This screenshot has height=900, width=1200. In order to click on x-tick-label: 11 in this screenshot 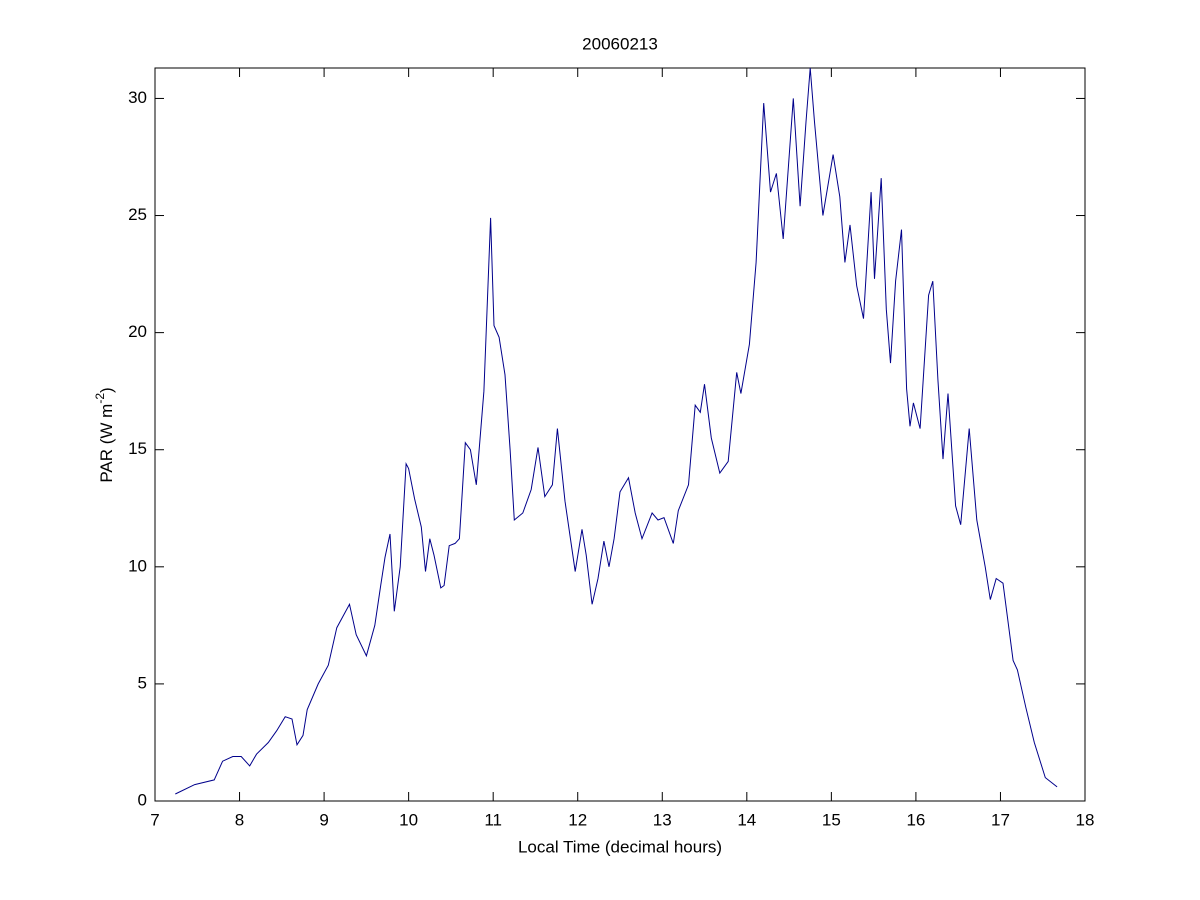, I will do `click(493, 819)`.